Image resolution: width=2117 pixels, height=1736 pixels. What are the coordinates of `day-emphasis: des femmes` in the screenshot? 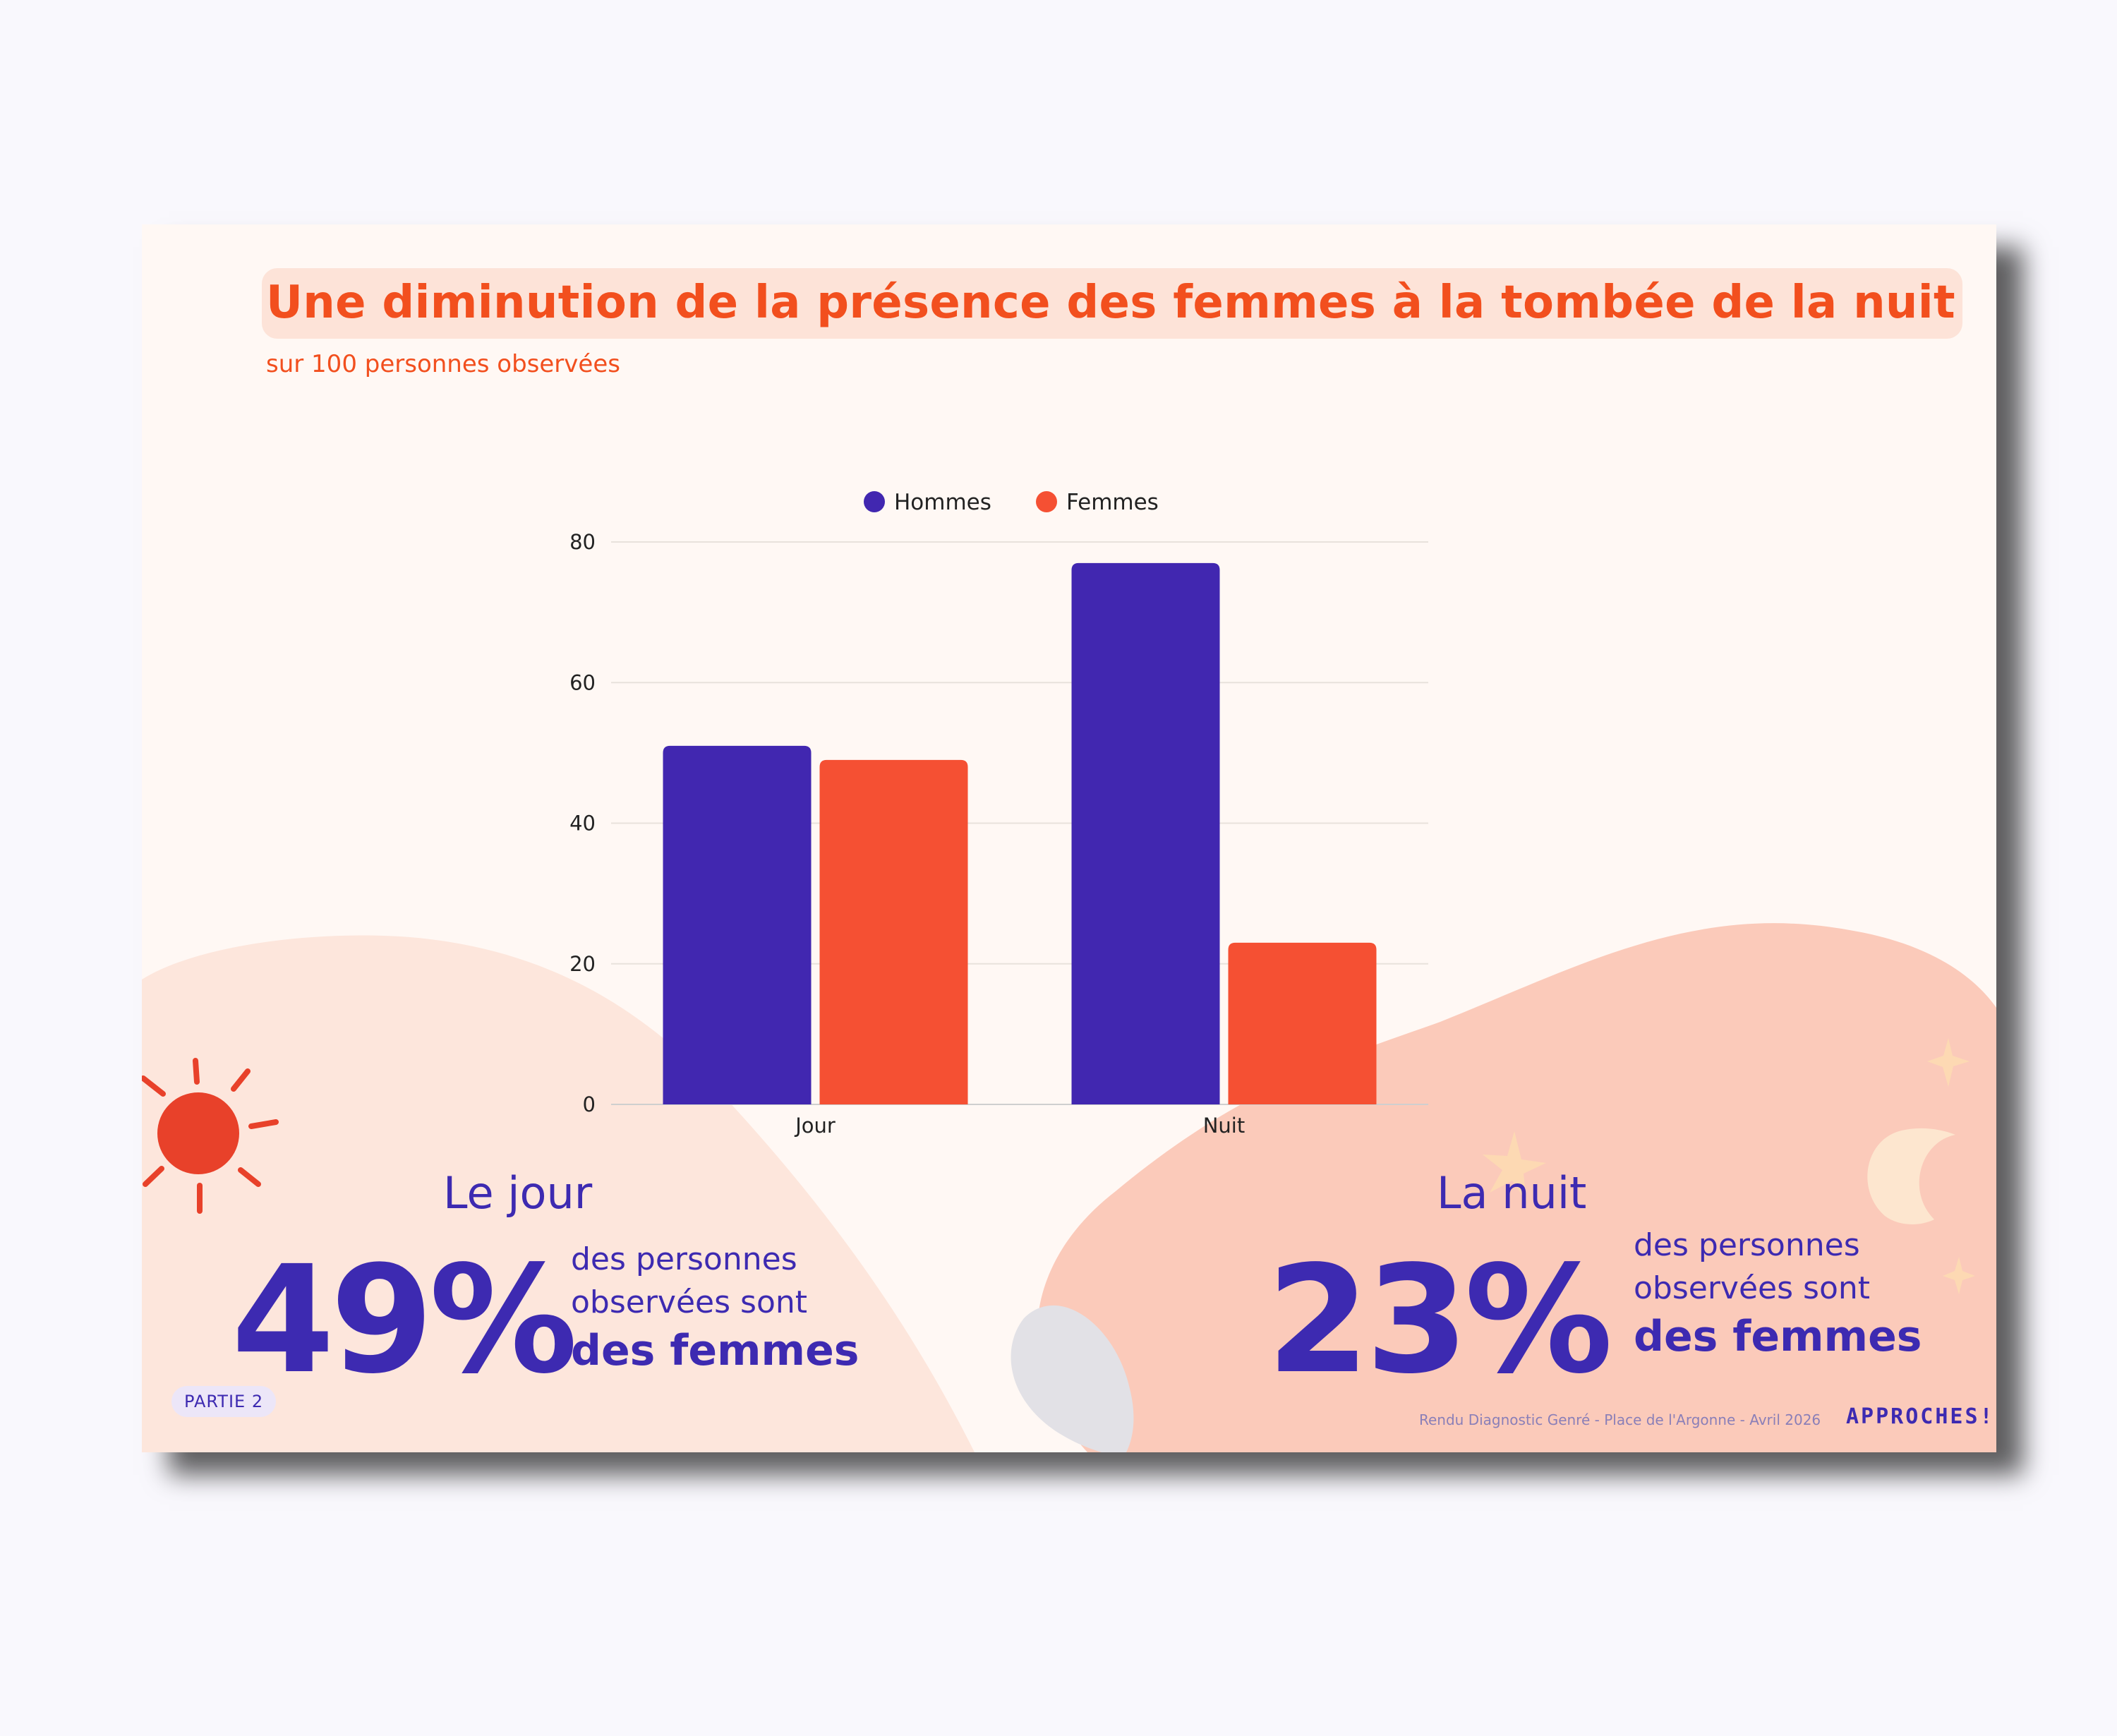 It's located at (716, 1350).